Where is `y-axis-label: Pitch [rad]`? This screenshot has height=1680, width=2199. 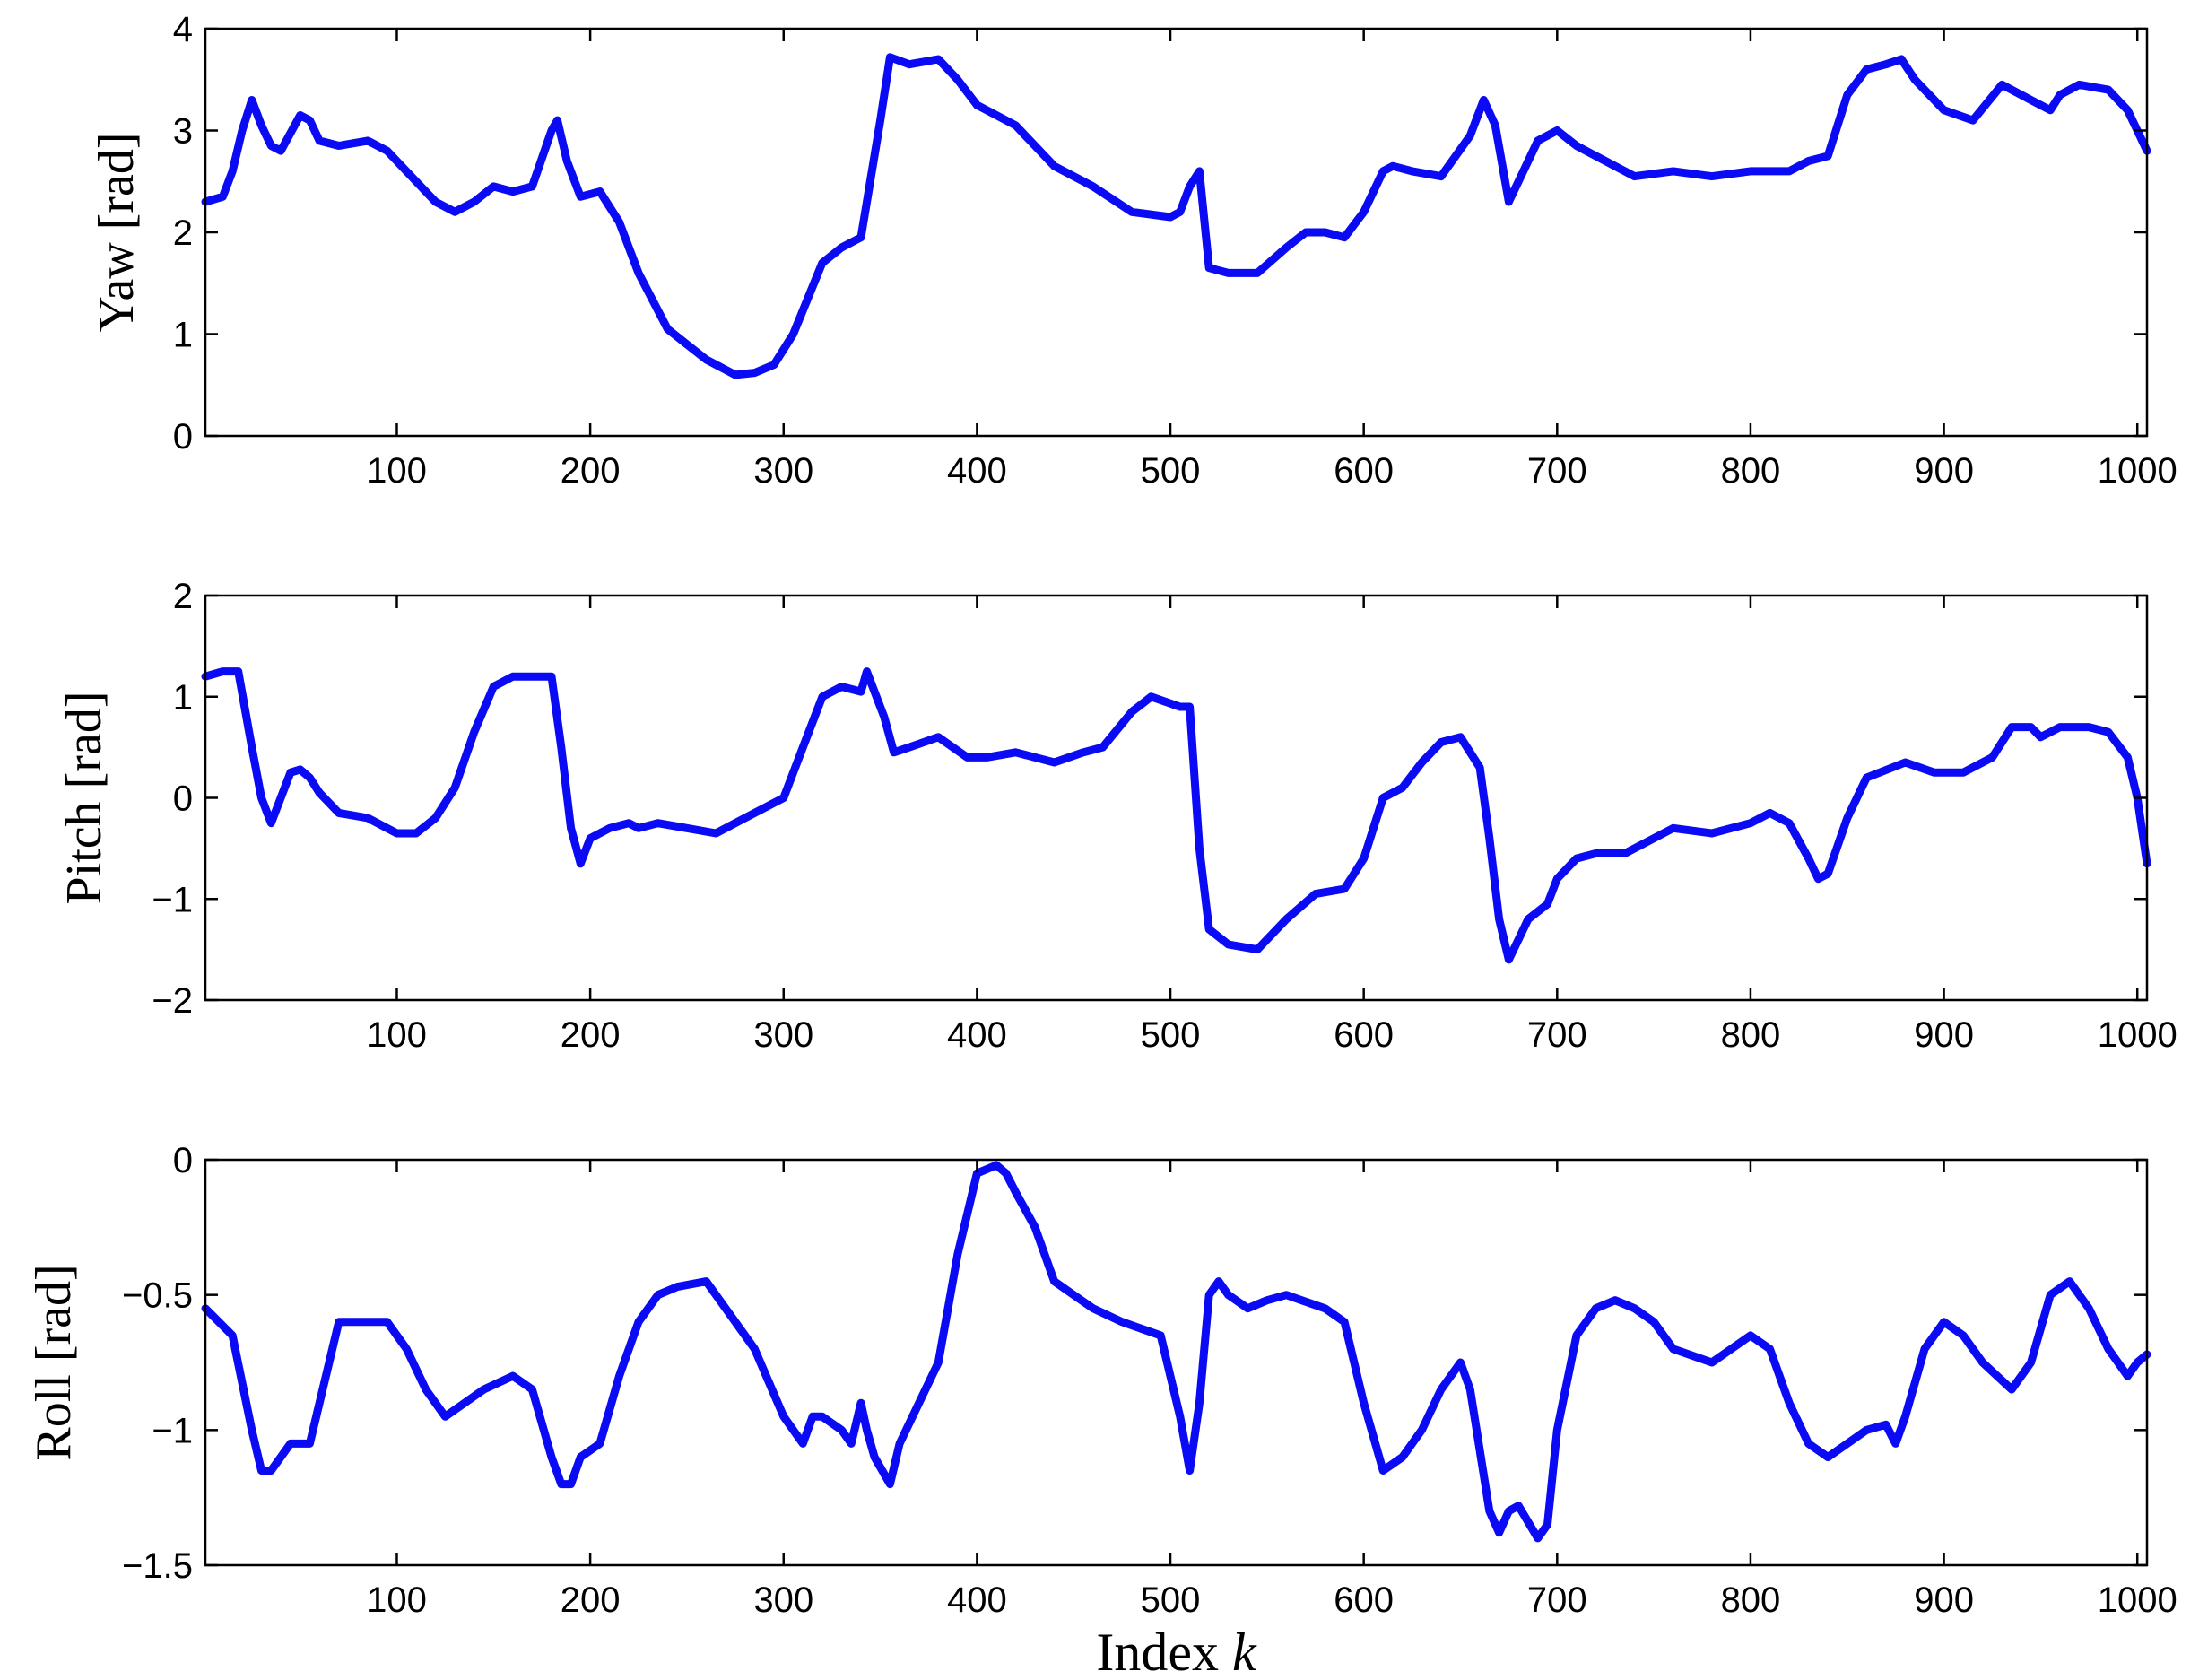 y-axis-label: Pitch [rad] is located at coordinates (84, 798).